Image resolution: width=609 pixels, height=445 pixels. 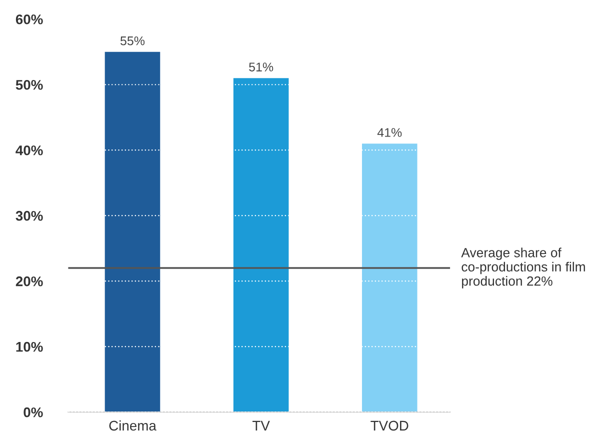 What do you see at coordinates (29, 85) in the screenshot?
I see `y-tick-label: 50%` at bounding box center [29, 85].